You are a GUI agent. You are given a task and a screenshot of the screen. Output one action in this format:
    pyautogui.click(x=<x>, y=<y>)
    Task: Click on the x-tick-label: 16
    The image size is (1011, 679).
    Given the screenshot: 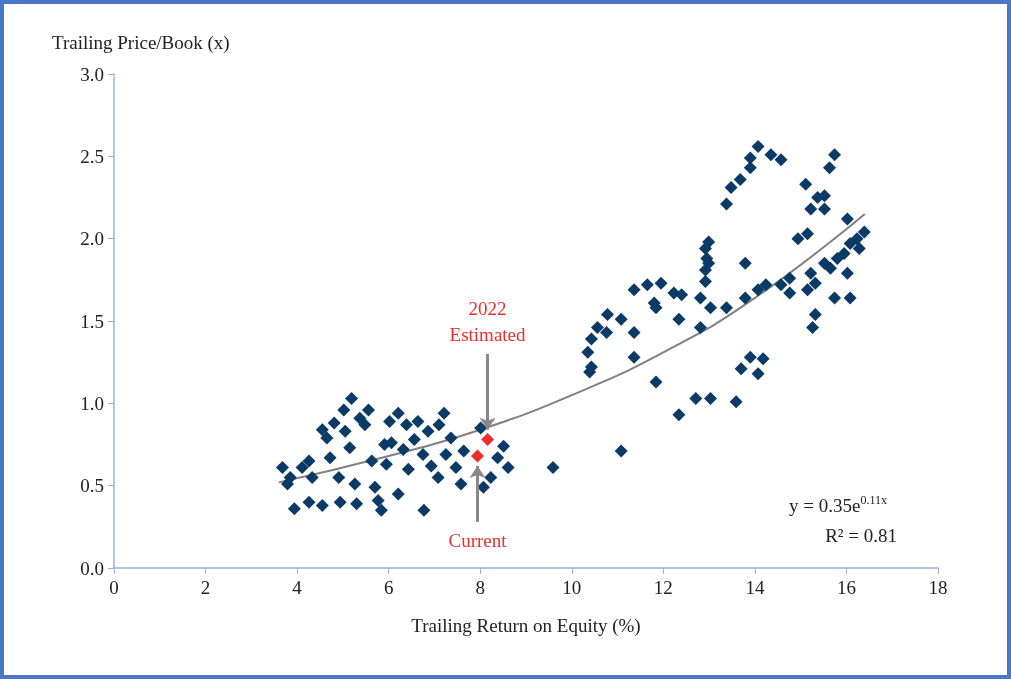 What is the action you would take?
    pyautogui.click(x=846, y=587)
    